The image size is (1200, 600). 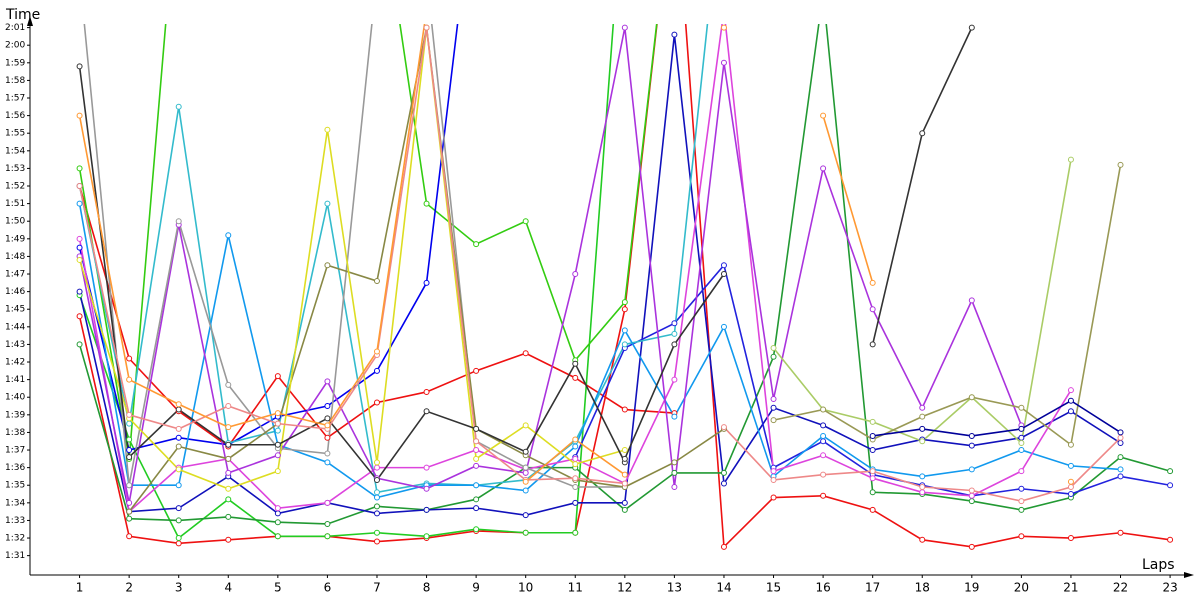 I want to click on y-tick-label: 1:50, so click(x=15, y=222).